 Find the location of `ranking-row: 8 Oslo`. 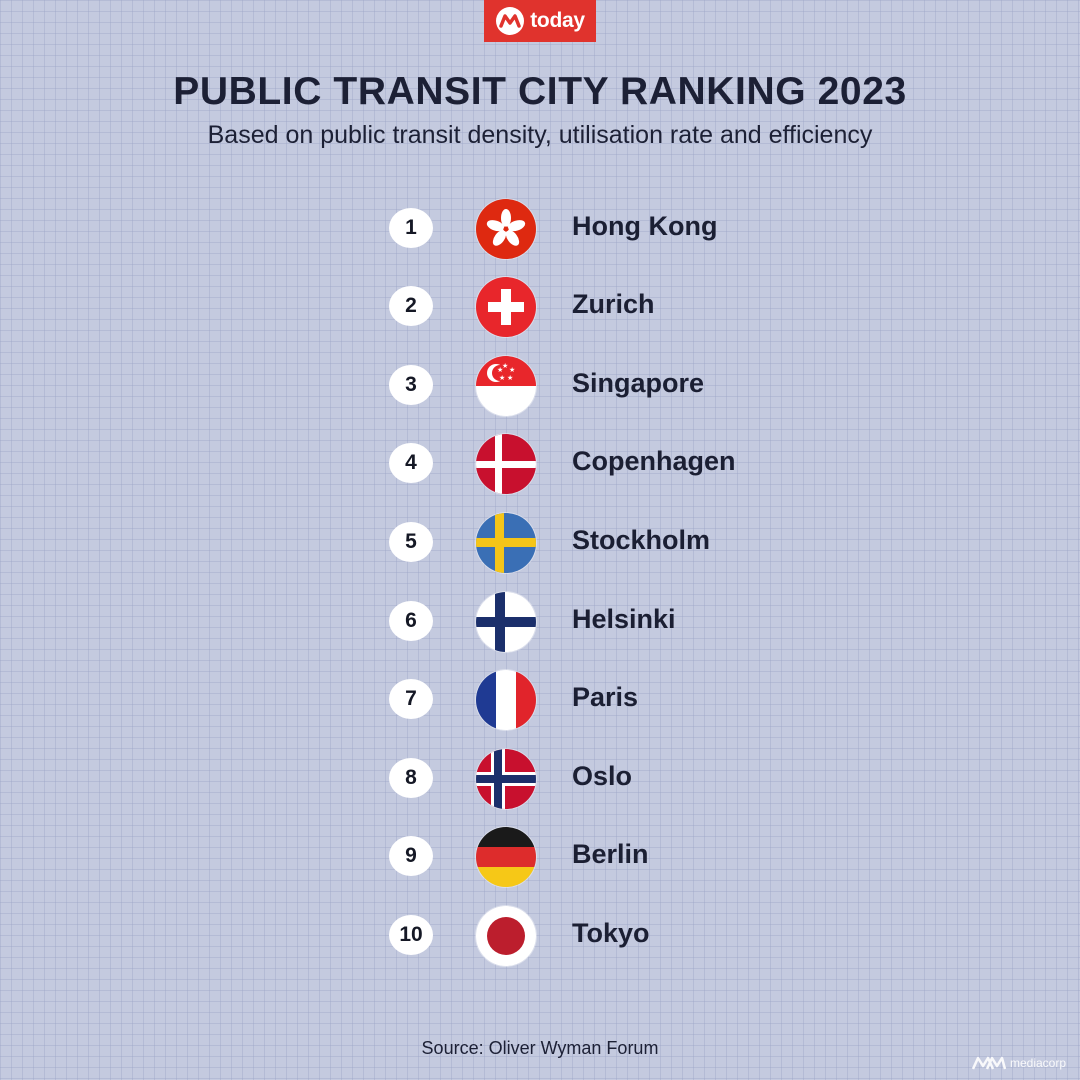

ranking-row: 8 Oslo is located at coordinates (540, 779).